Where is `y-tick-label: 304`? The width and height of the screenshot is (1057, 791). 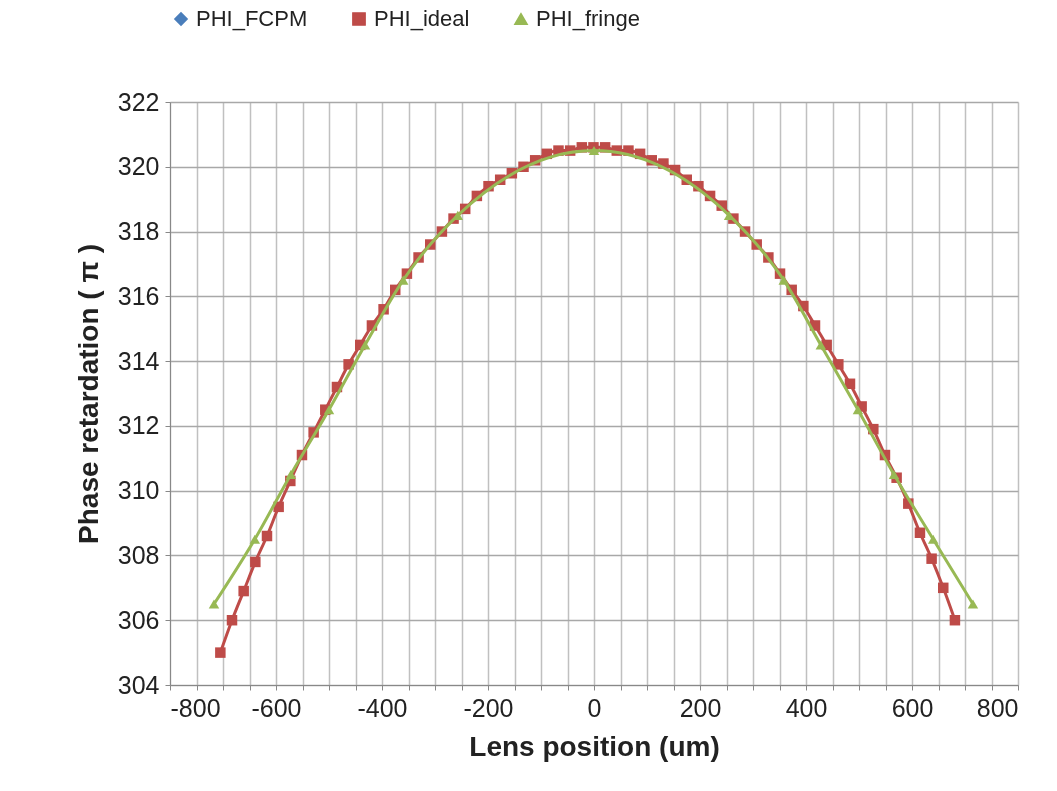
y-tick-label: 304 is located at coordinates (138, 684).